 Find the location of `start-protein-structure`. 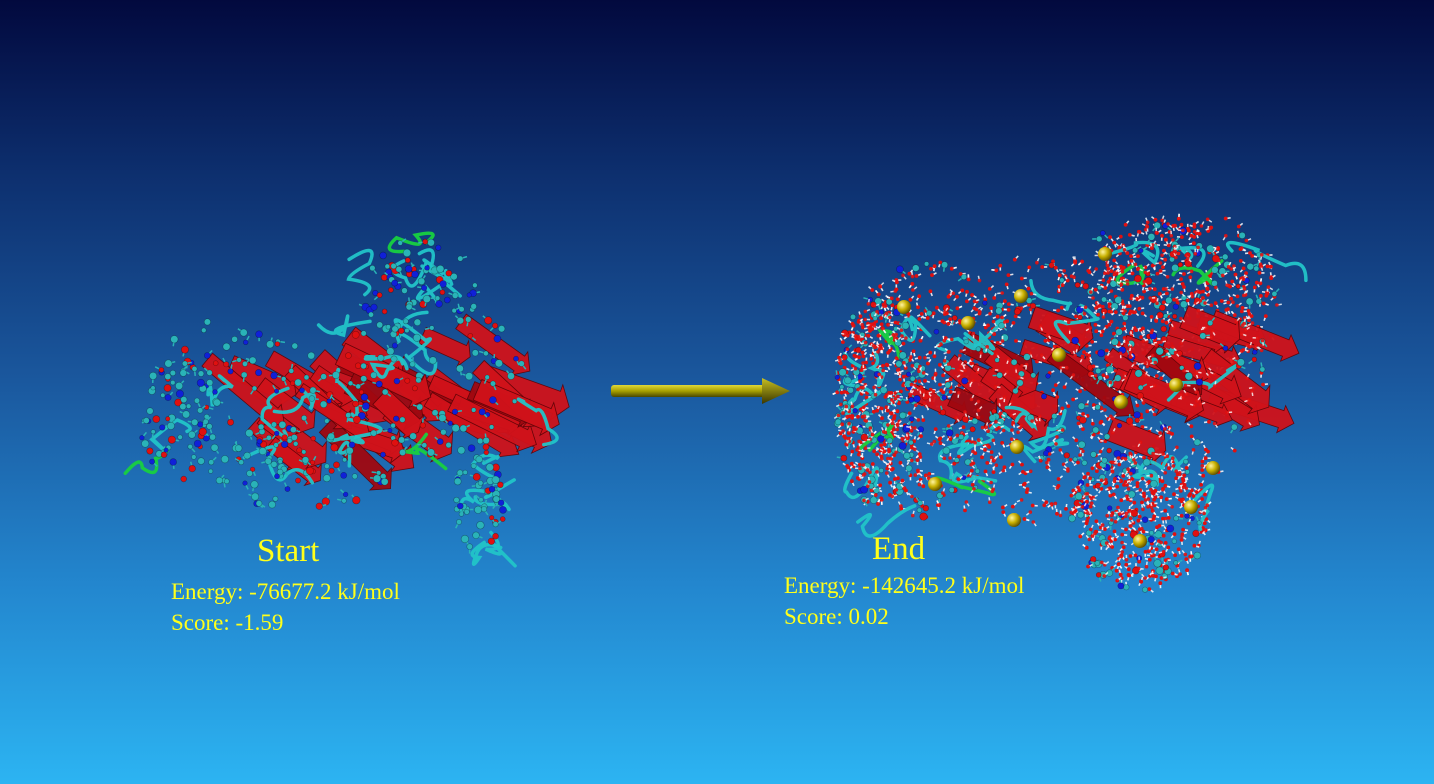

start-protein-structure is located at coordinates (346, 399).